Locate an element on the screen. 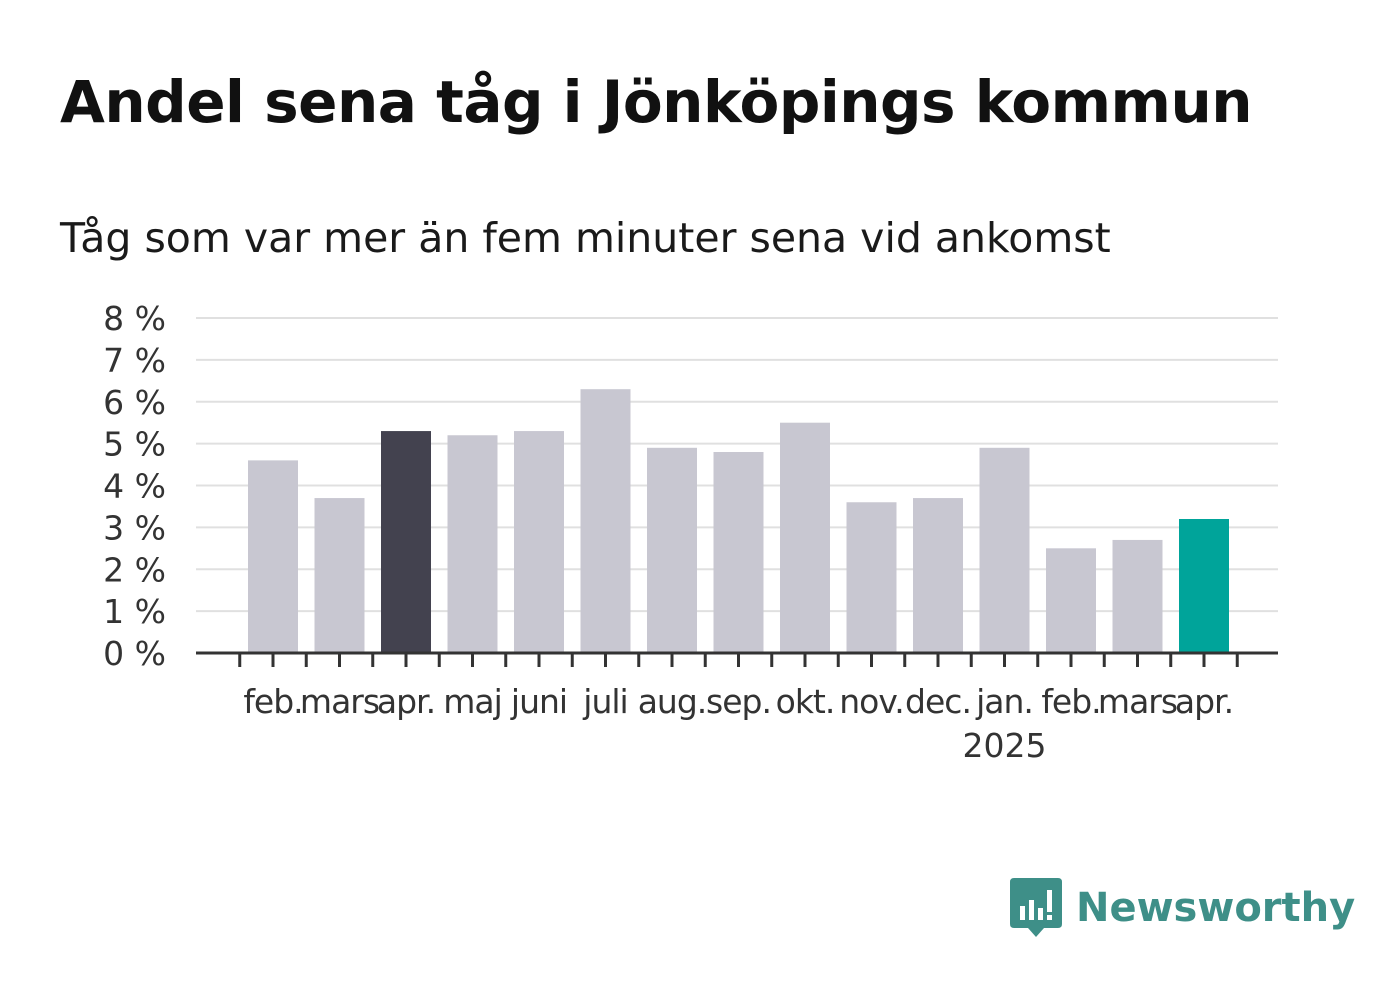 This screenshot has height=999, width=1382. y-tick-label: 6 % is located at coordinates (134, 402).